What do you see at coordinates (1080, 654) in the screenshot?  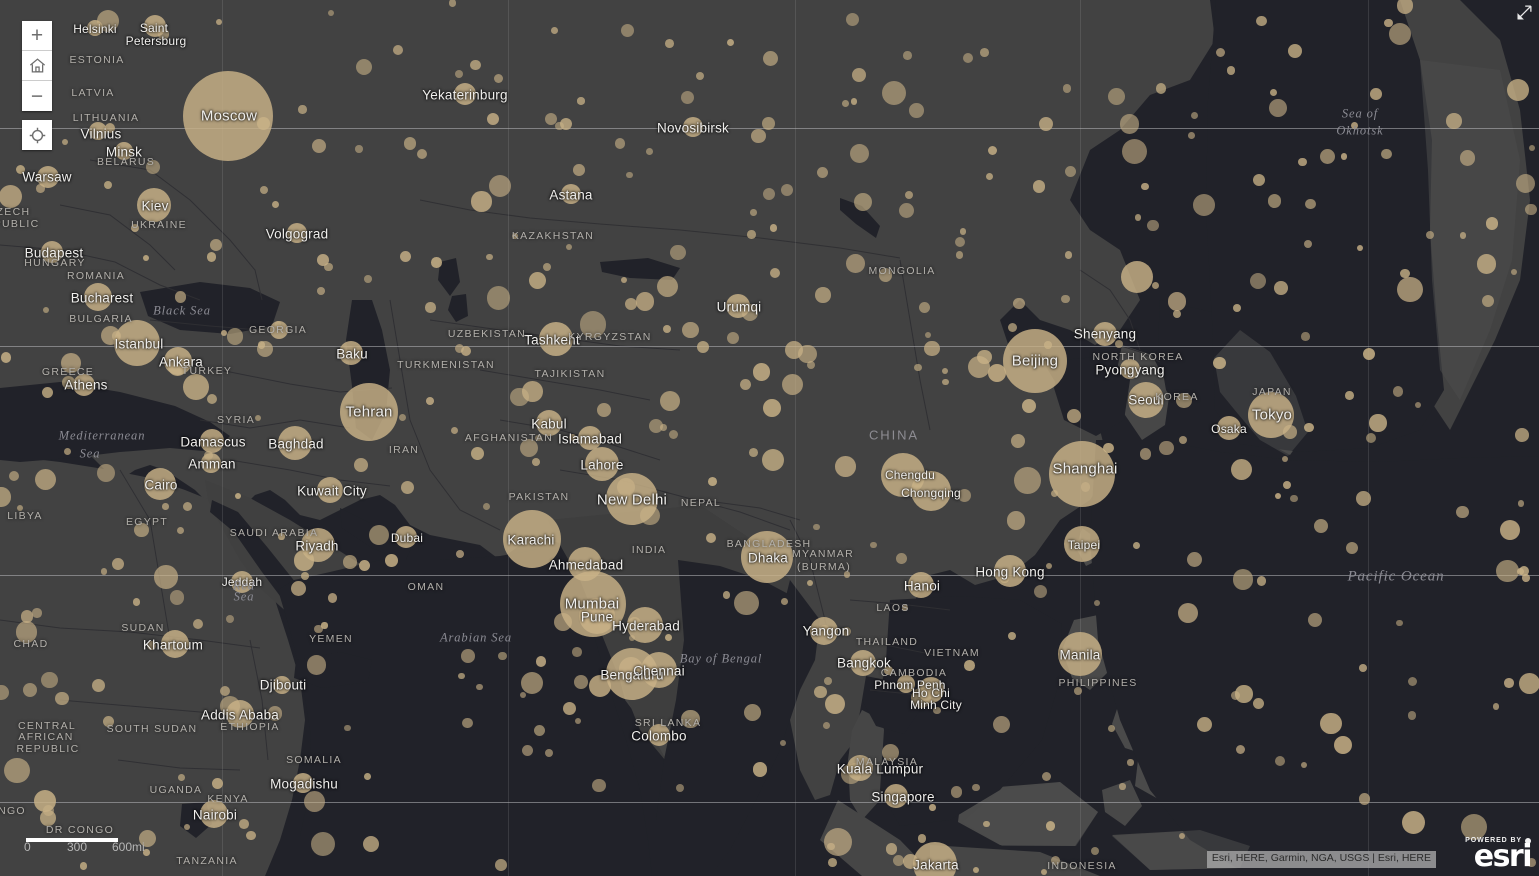 I see `population-marker-manila` at bounding box center [1080, 654].